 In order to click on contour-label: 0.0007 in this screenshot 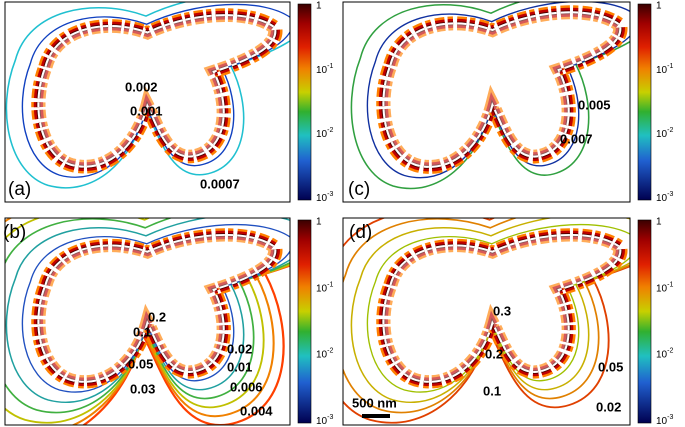, I will do `click(220, 183)`.